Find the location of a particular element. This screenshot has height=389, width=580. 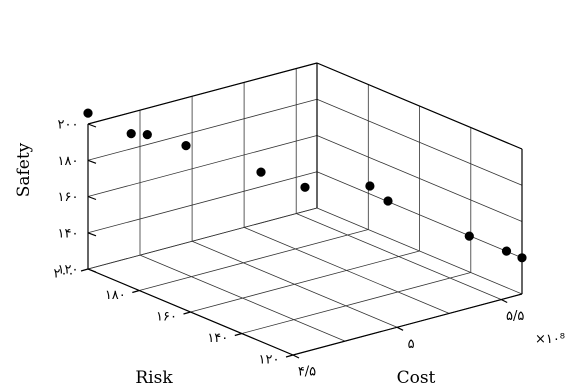

z-tick-label: ۱۶۰ is located at coordinates (68, 197).